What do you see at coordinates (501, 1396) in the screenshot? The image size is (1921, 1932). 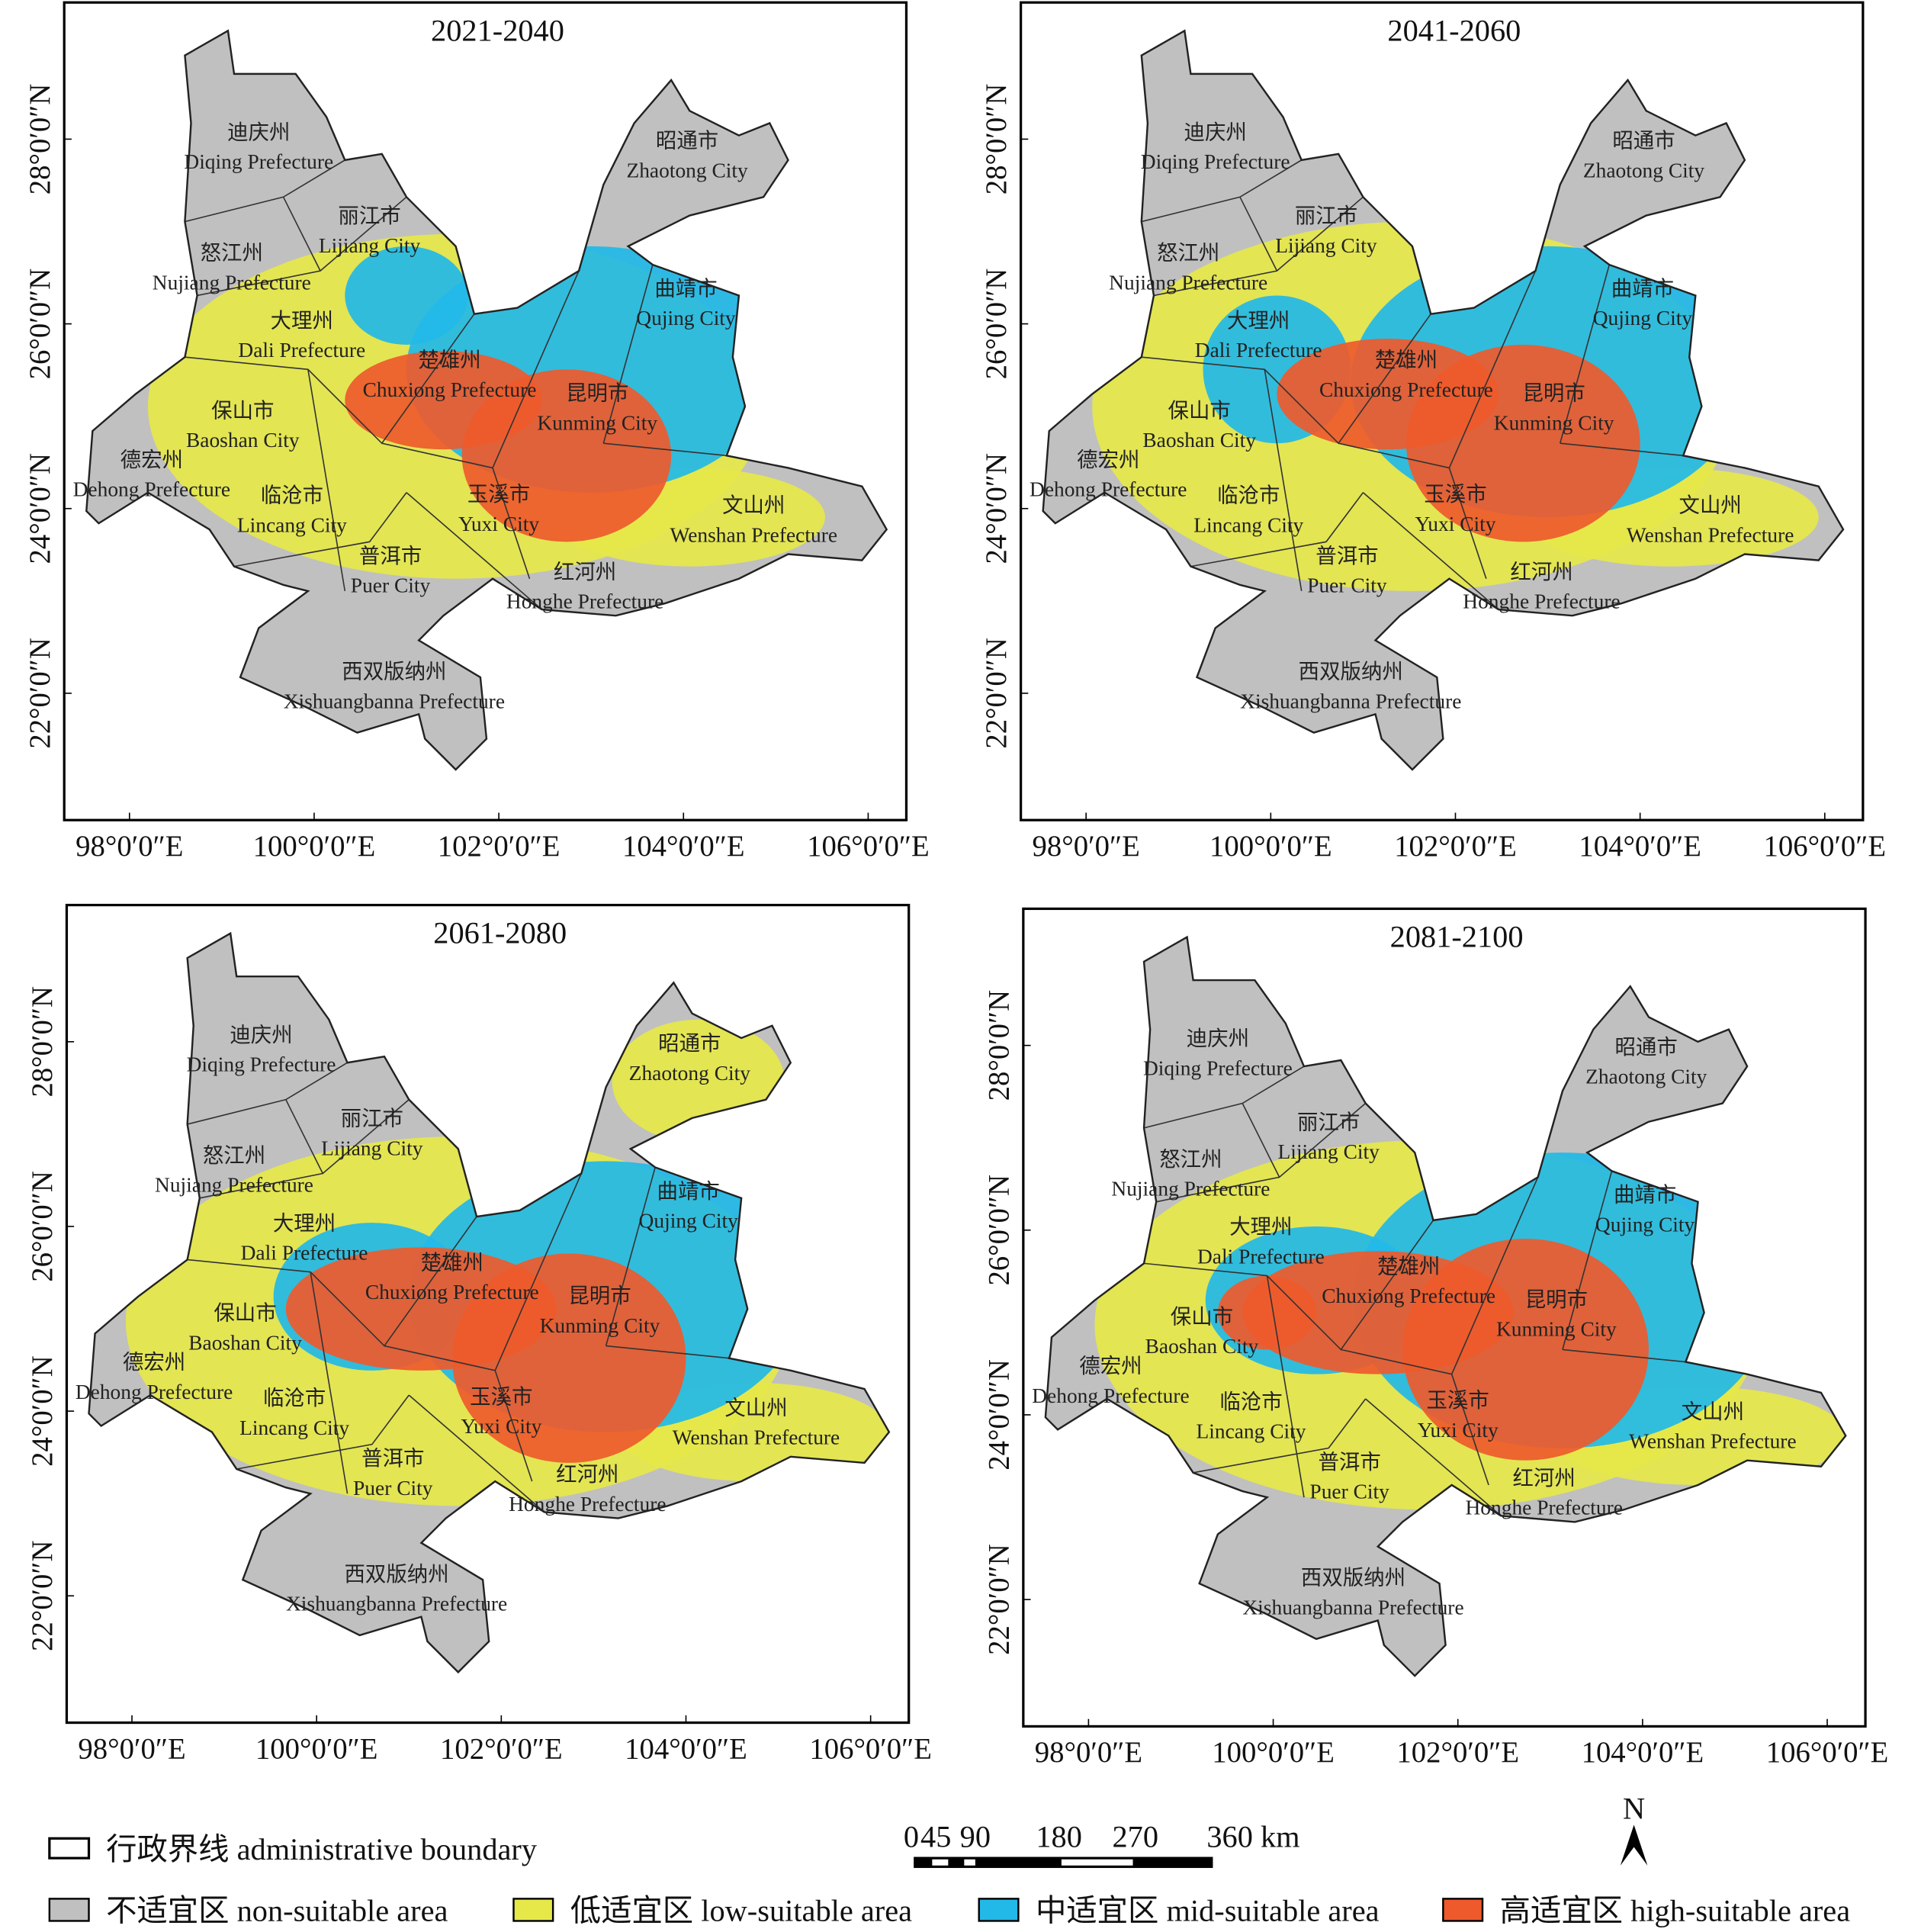 I see `region-label-zh: 玉溪市` at bounding box center [501, 1396].